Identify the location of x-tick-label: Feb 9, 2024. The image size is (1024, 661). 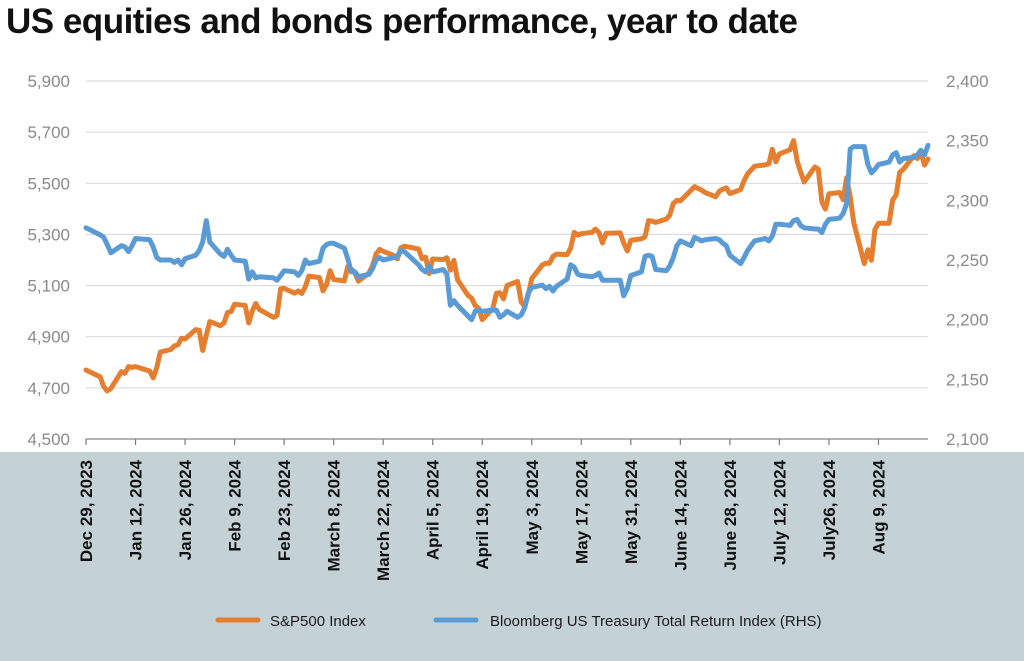
(235, 505).